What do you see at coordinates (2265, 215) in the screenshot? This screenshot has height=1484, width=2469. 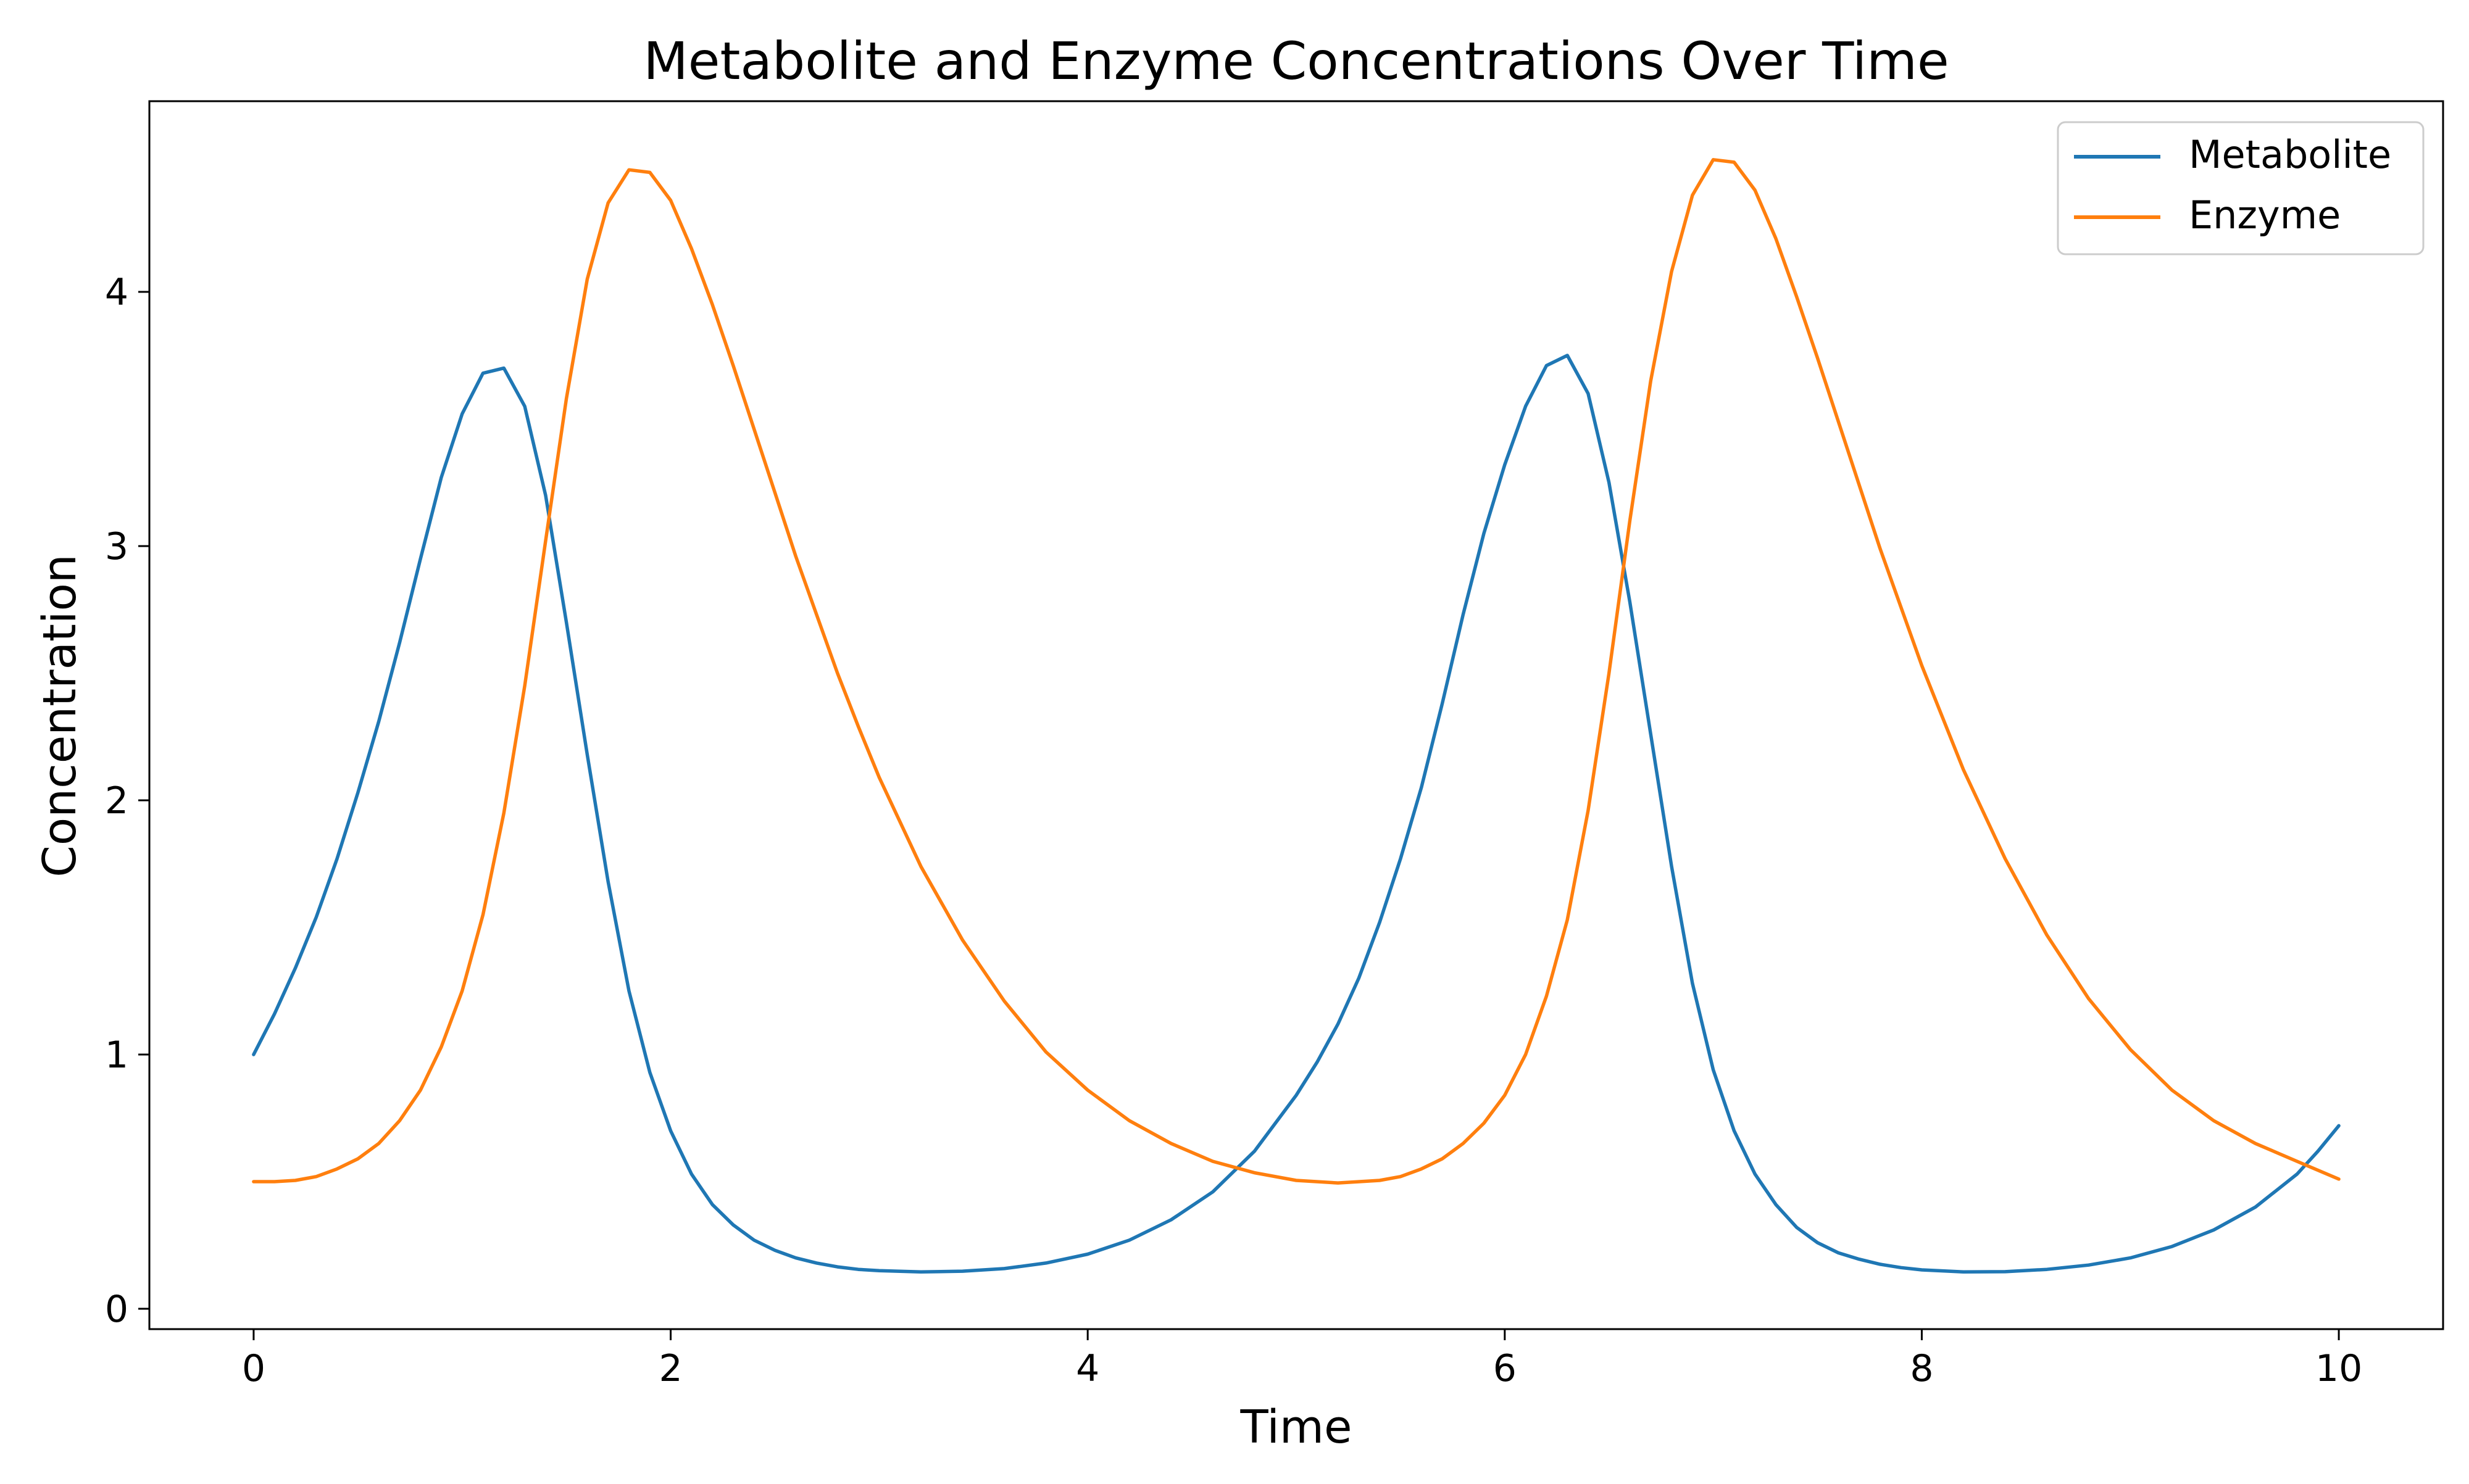 I see `legend-label-enzyme: Enzyme` at bounding box center [2265, 215].